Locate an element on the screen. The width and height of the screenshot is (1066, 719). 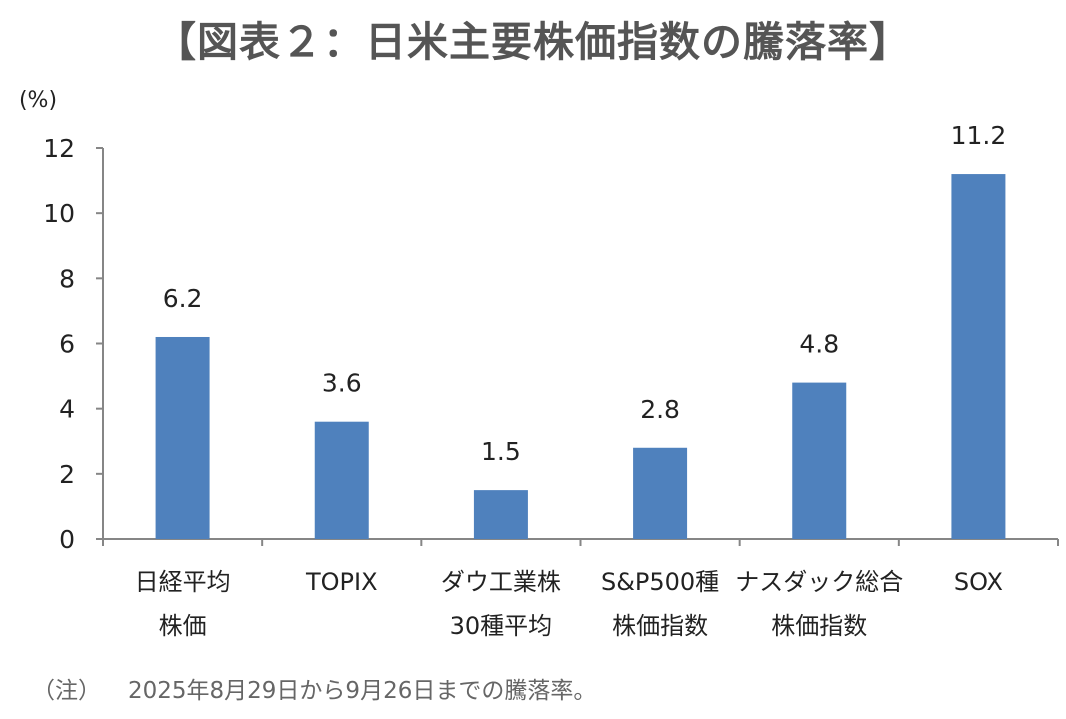
chart-note: （注） 2025年8月29日から9月26日までの騰落率。 is located at coordinates (314, 688).